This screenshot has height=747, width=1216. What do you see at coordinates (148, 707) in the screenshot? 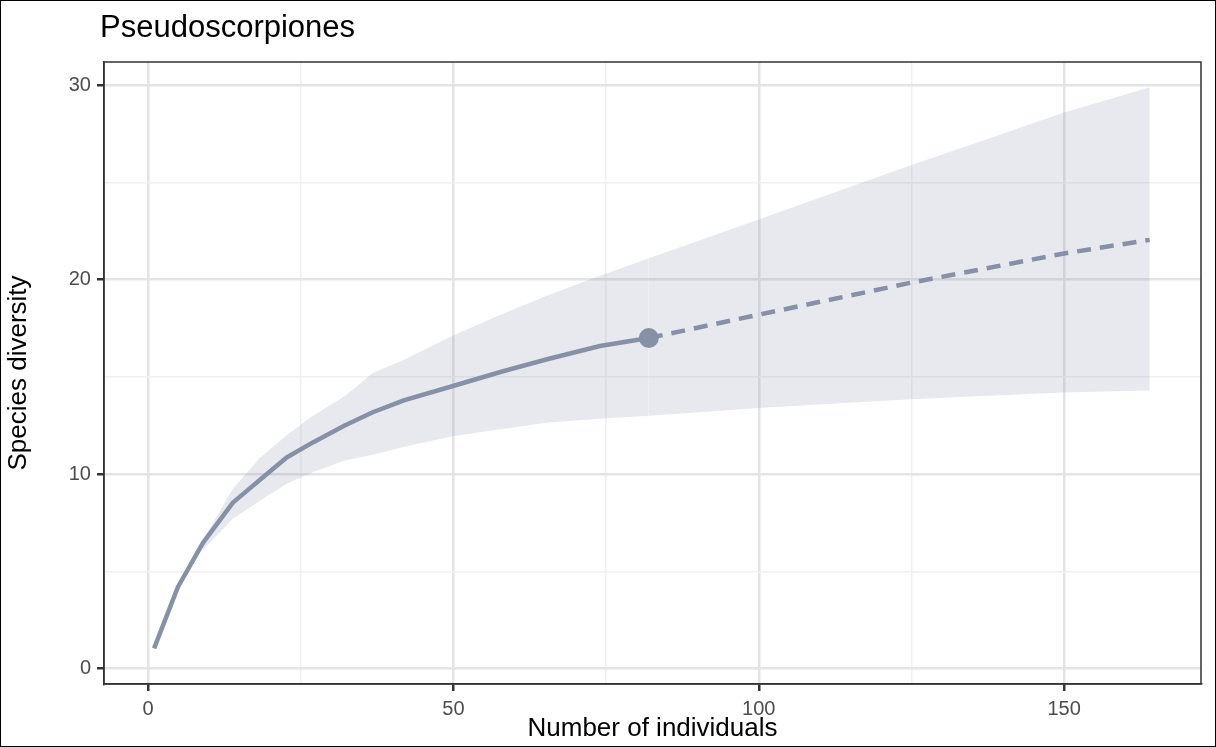
I see `x-tick-label: 0` at bounding box center [148, 707].